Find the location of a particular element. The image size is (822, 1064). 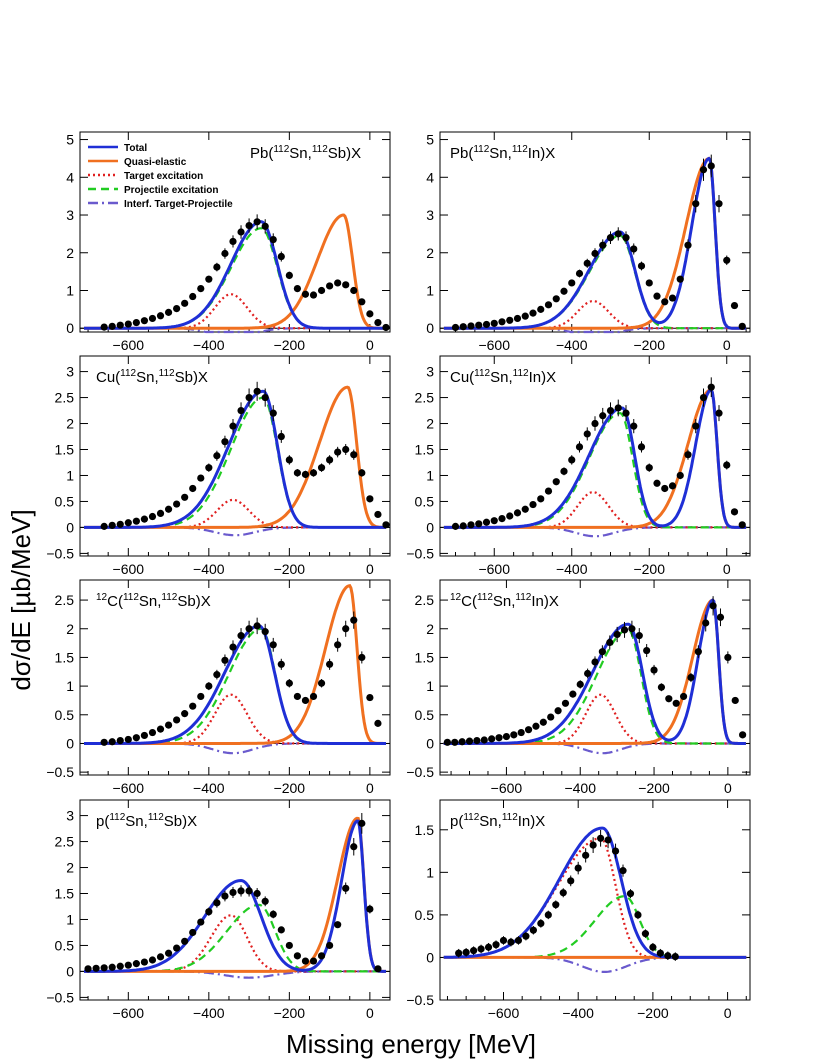

series-interf-target-projectile is located at coordinates (595, 964).